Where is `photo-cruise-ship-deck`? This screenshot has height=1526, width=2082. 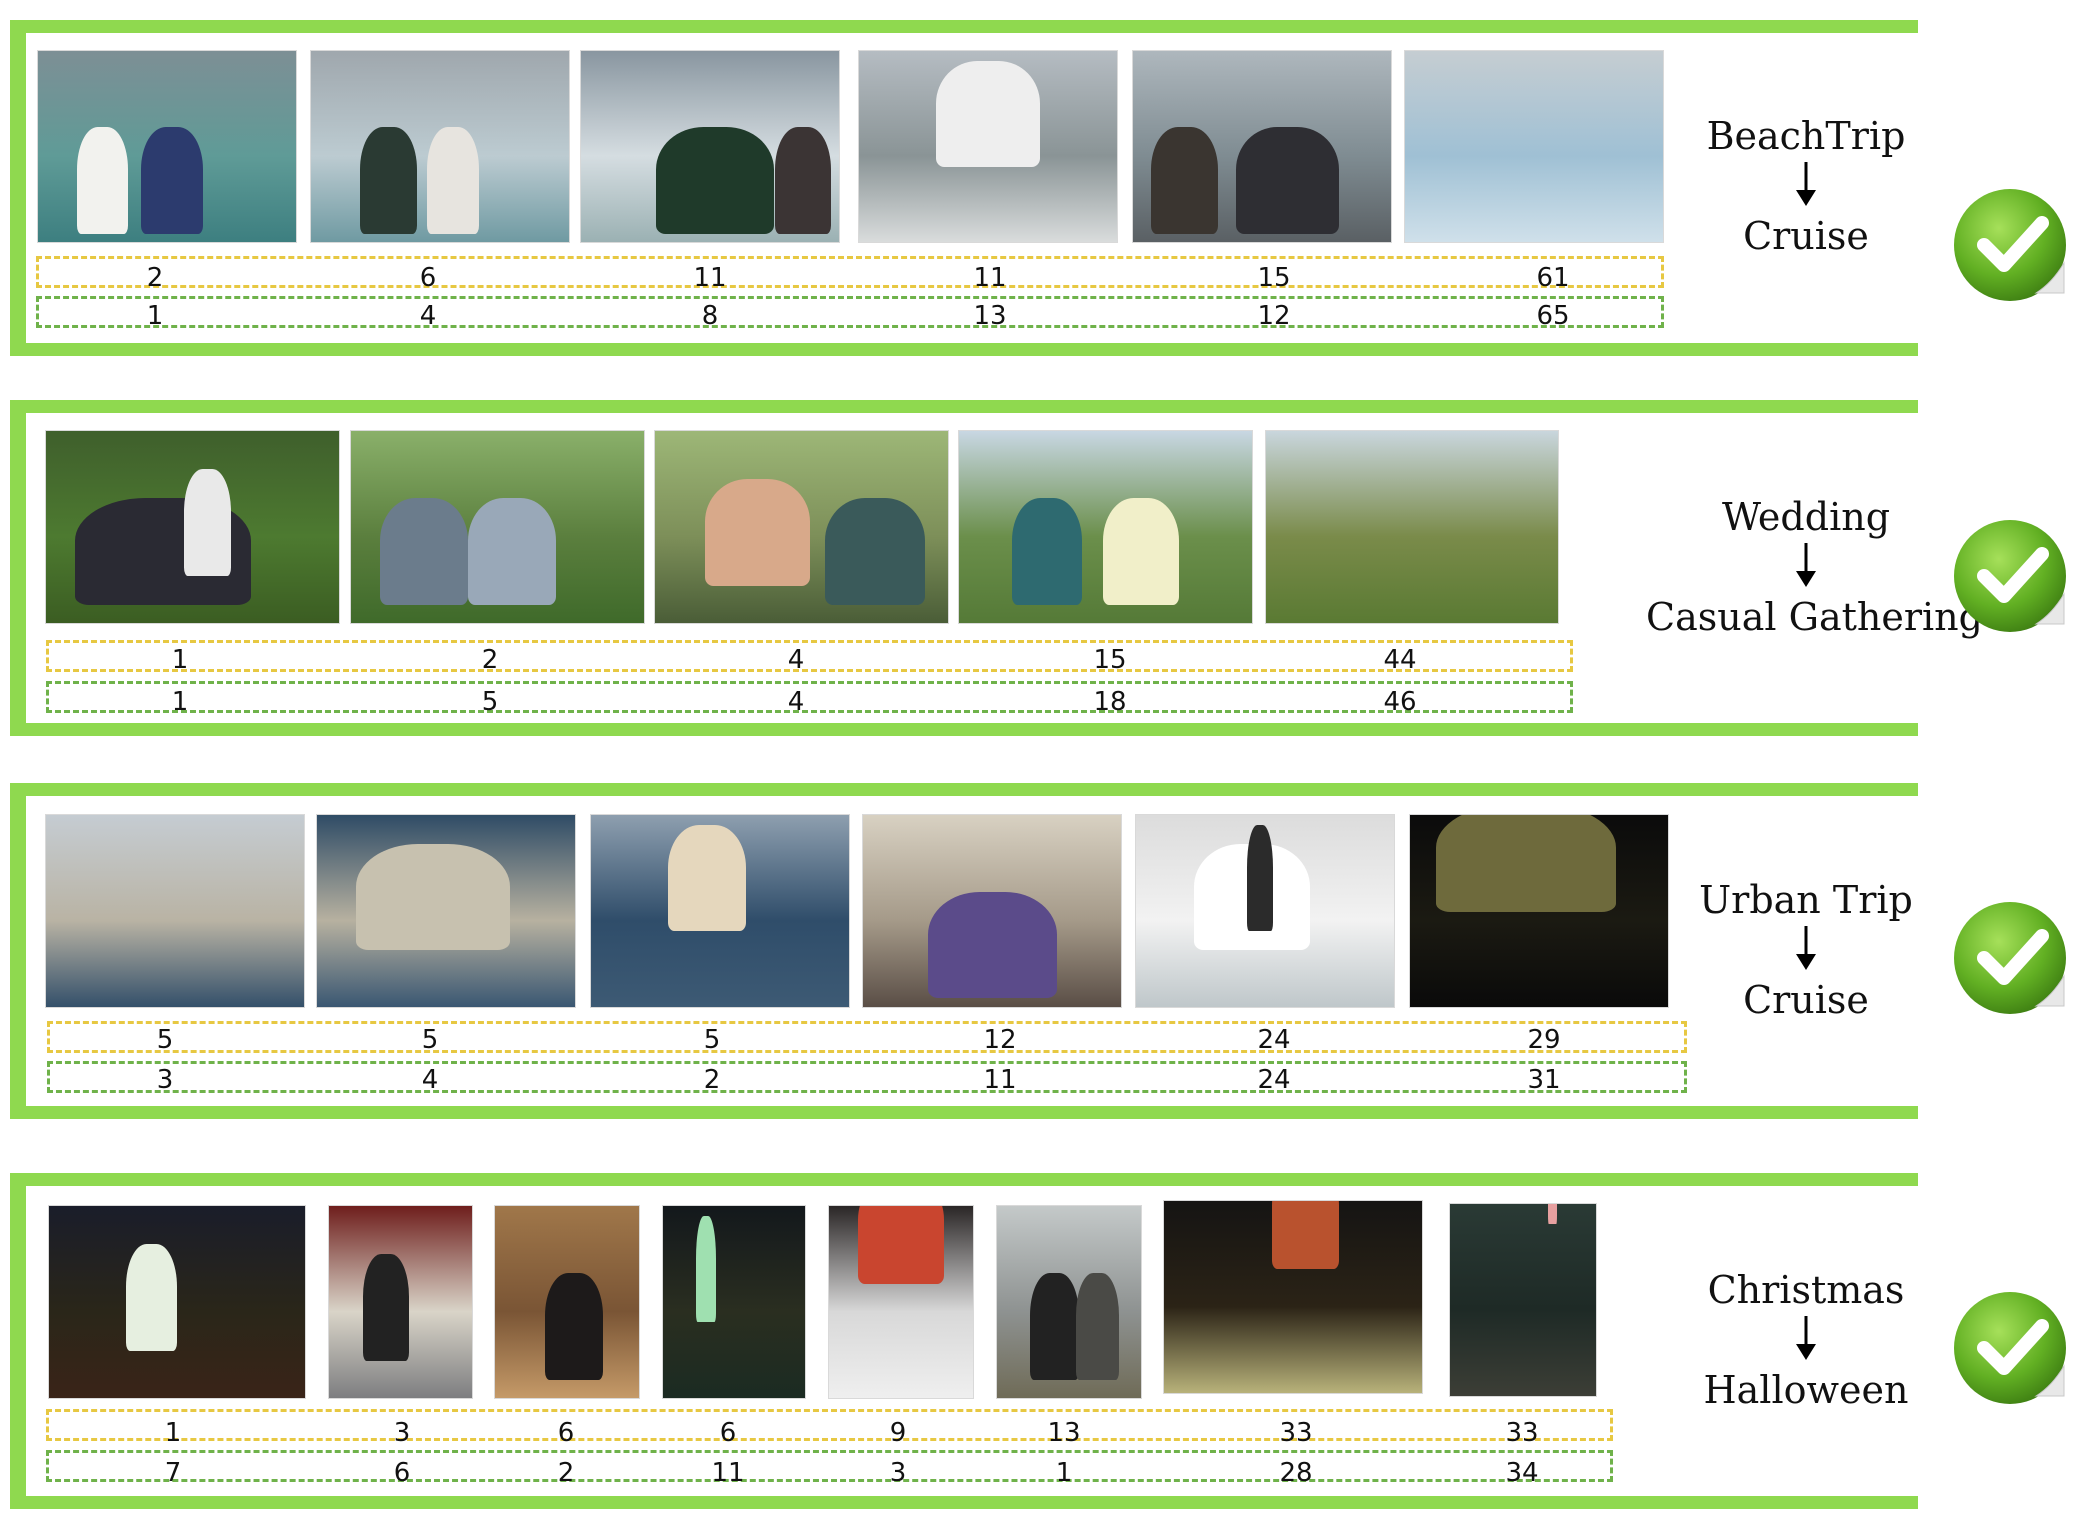 photo-cruise-ship-deck is located at coordinates (988, 146).